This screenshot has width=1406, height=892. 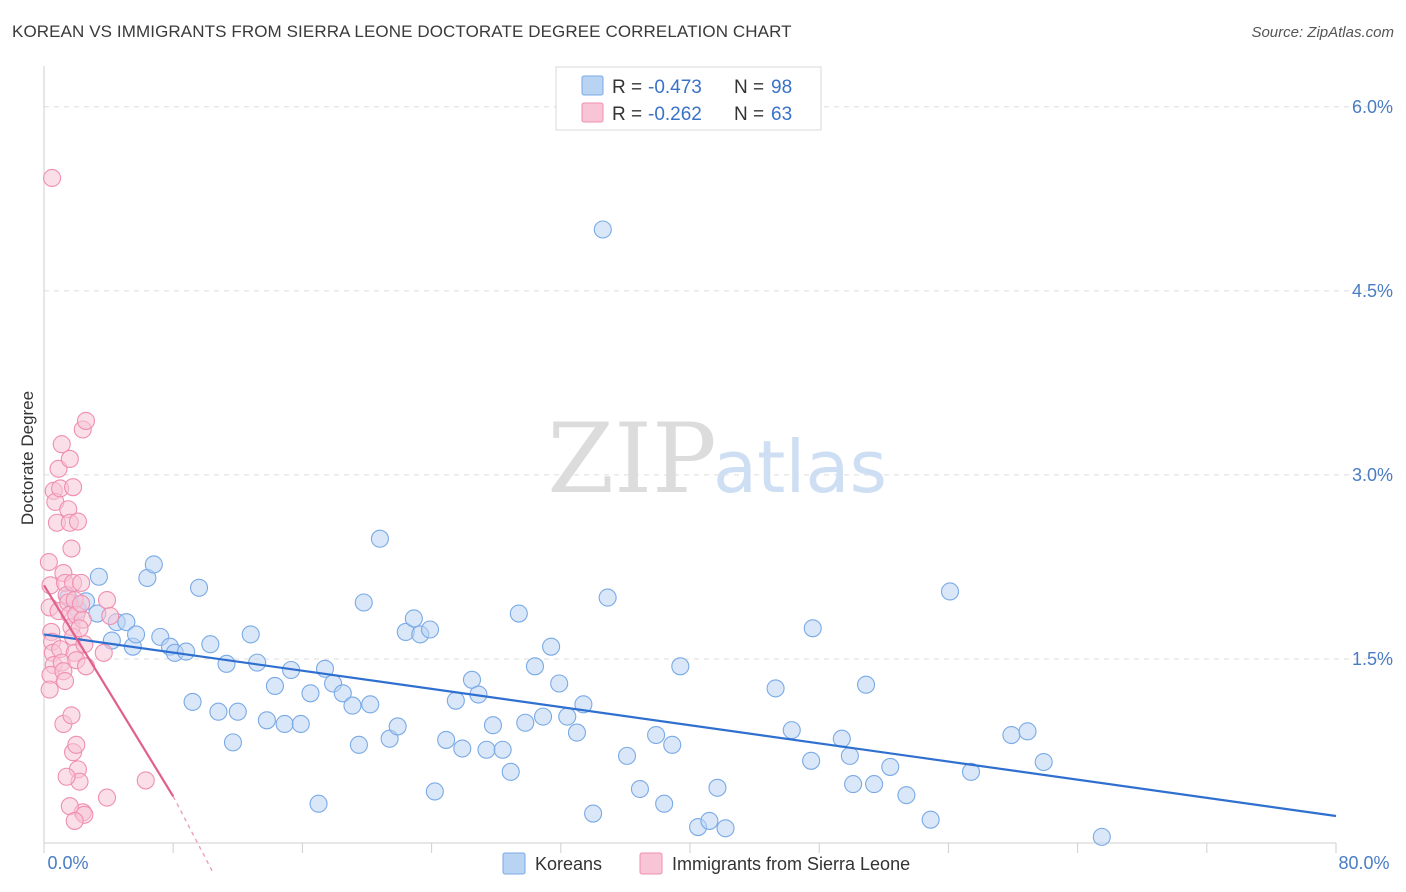 What do you see at coordinates (631, 459) in the screenshot?
I see `watermark-zip: ZIP` at bounding box center [631, 459].